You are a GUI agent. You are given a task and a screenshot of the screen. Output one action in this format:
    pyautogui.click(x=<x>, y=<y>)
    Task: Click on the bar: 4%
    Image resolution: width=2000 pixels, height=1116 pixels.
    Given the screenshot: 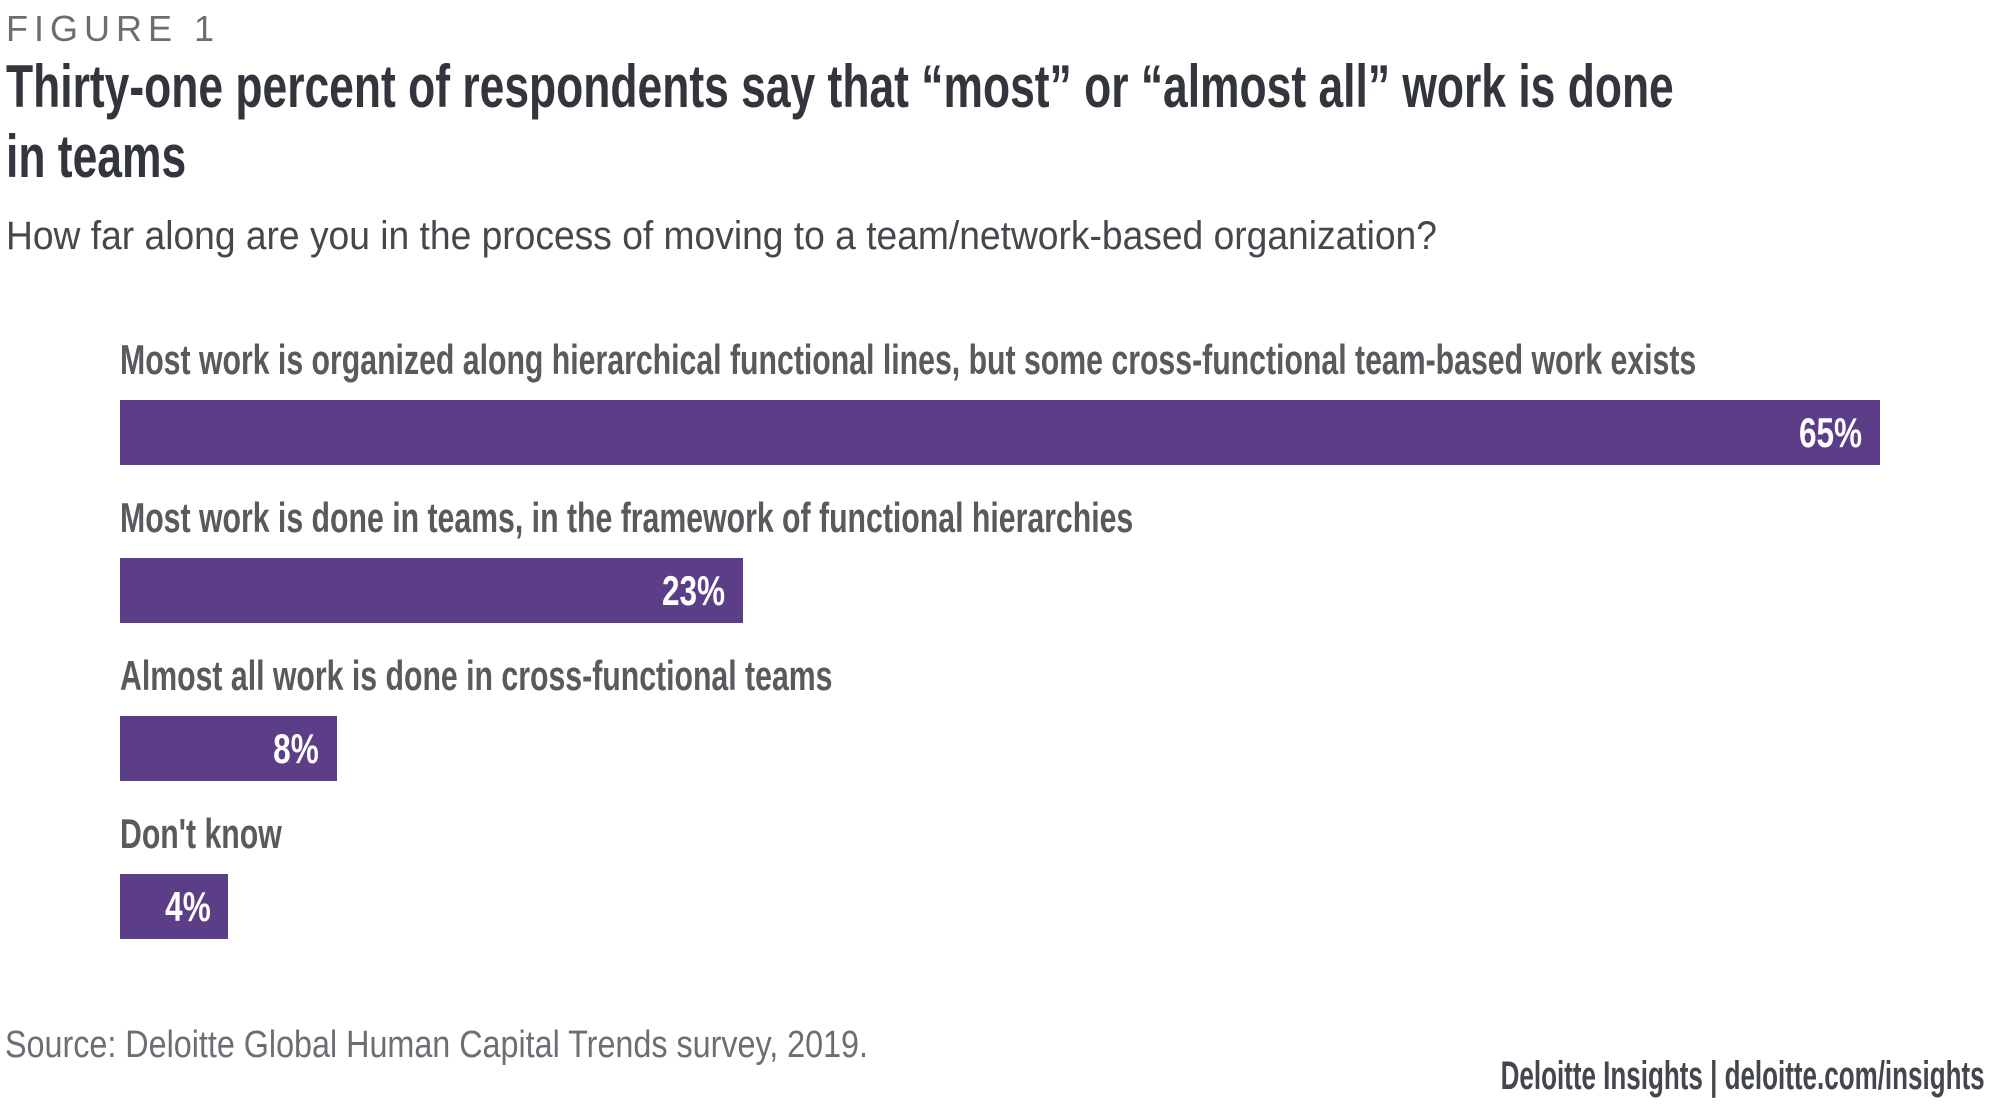 What is the action you would take?
    pyautogui.click(x=174, y=906)
    